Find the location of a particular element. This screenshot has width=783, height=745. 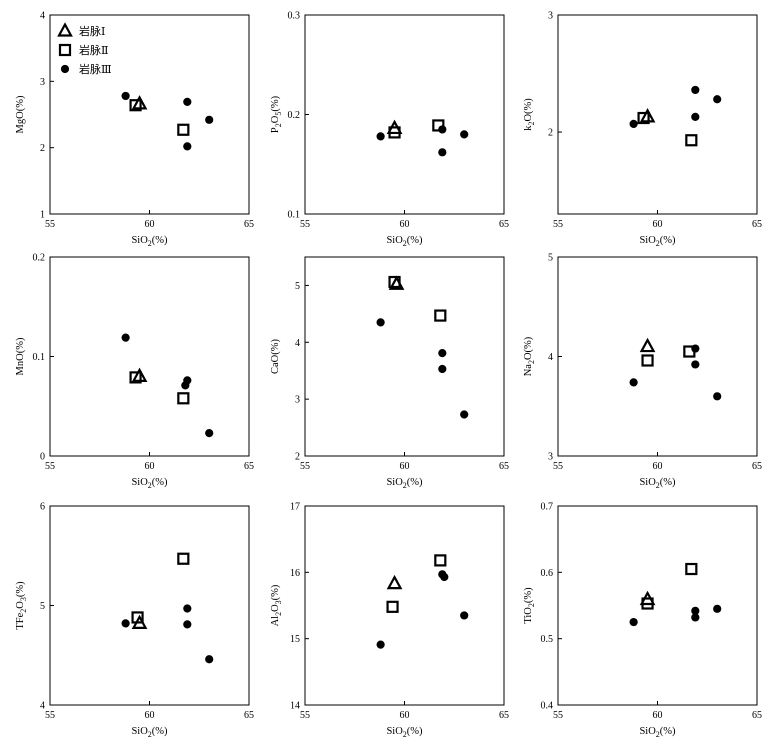

panel-p2o5: 55 60 65 0.1 0.2 0.3 SiO2(%) P2O5(%) is located at coordinates (389, 130).